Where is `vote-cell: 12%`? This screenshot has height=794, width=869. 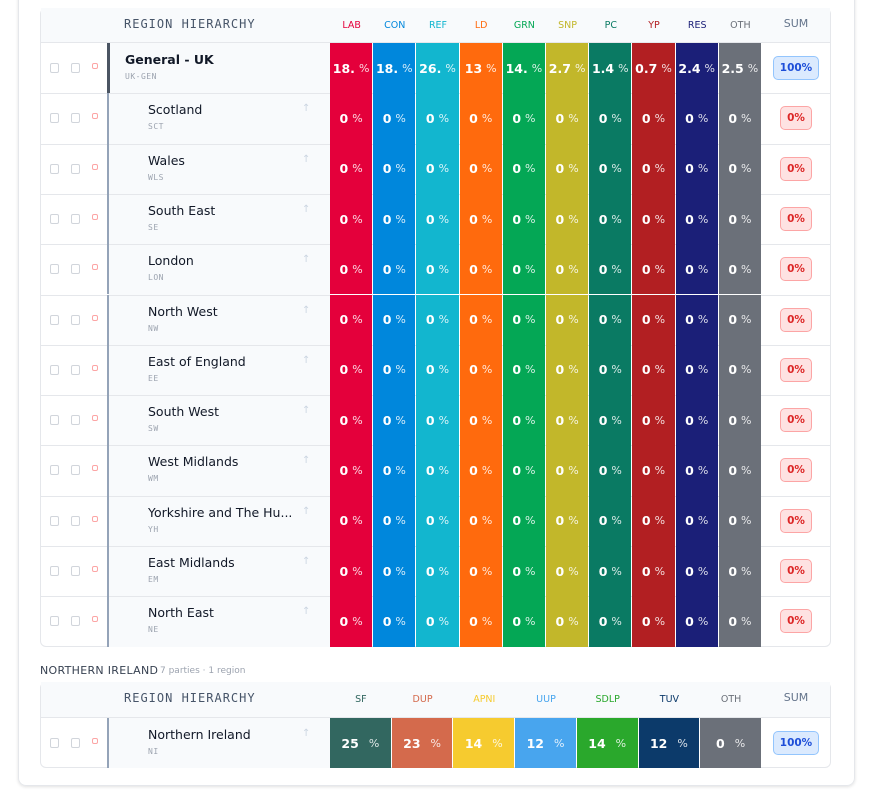 vote-cell: 12% is located at coordinates (545, 743).